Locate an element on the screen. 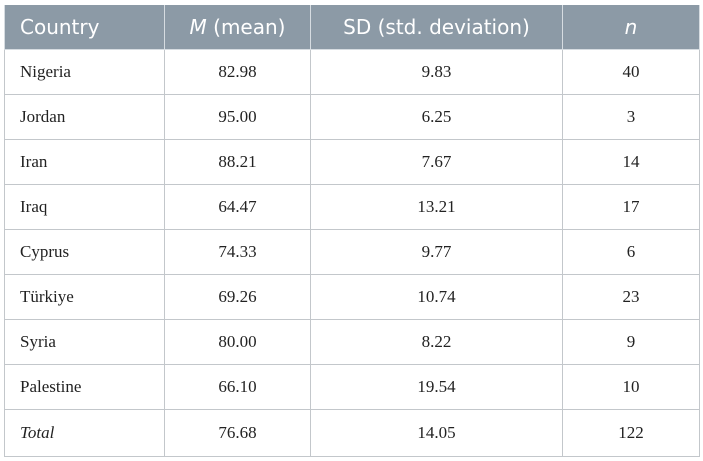 The width and height of the screenshot is (703, 461). table-row: Jordan 95.00 6.25 3 is located at coordinates (352, 116).